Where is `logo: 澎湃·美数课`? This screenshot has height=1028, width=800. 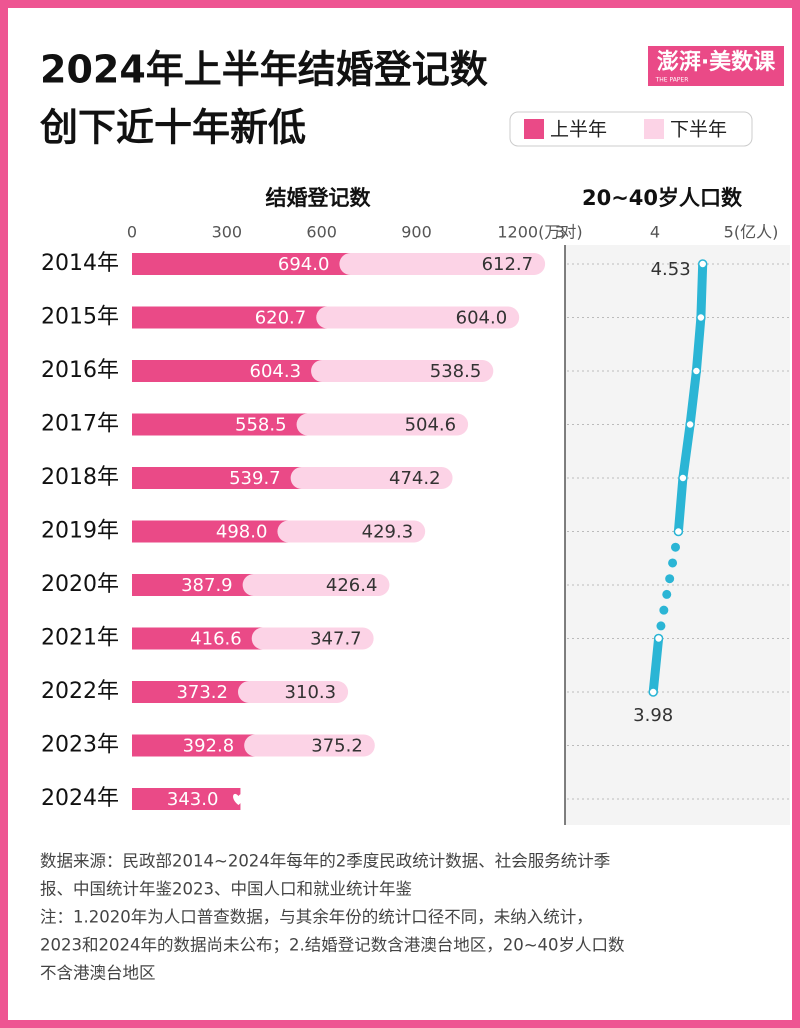 logo: 澎湃·美数课 is located at coordinates (716, 62).